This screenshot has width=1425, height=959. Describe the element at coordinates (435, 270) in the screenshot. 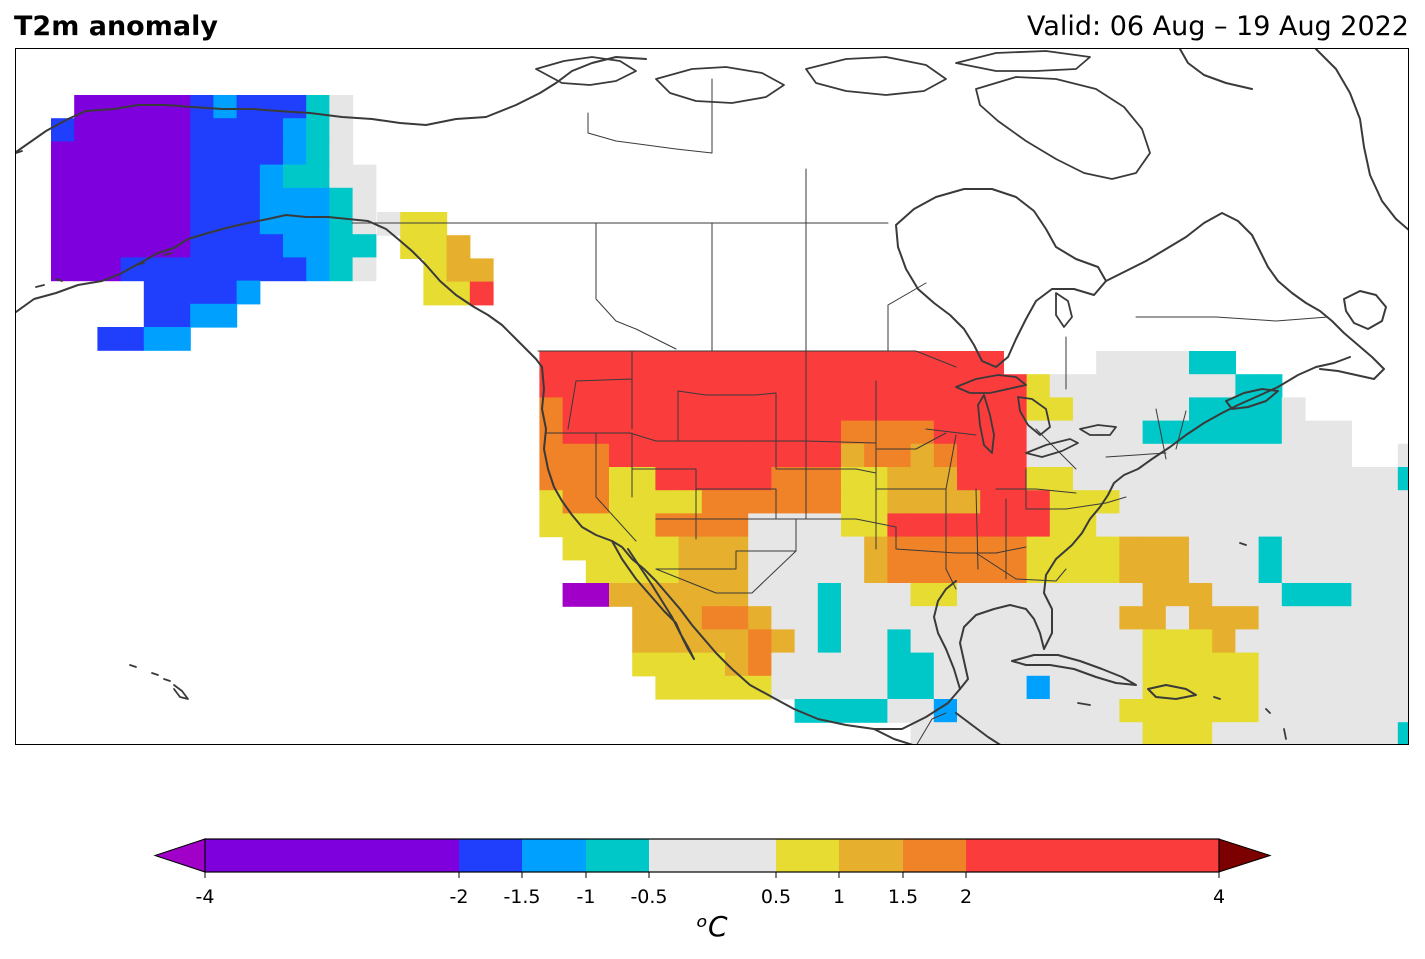

I see `bc-cell` at that location.